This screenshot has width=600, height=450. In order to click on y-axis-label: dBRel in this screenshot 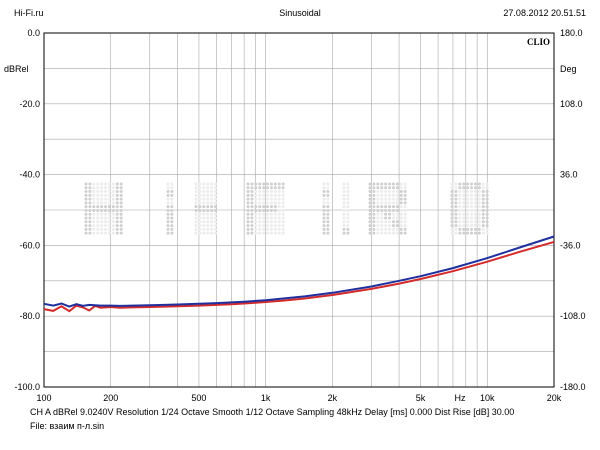, I will do `click(16, 69)`.